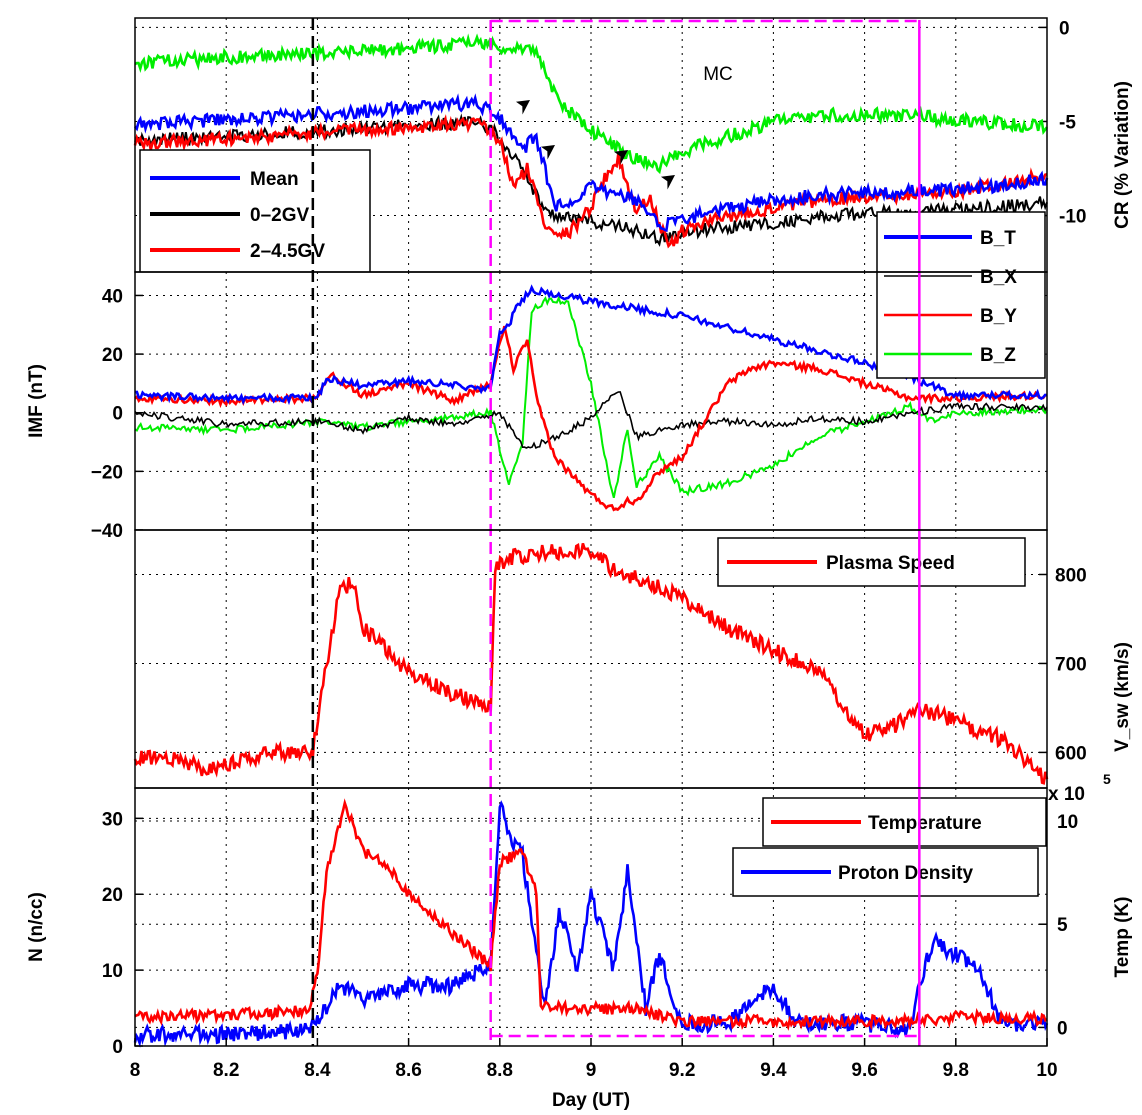 This screenshot has width=1142, height=1115. What do you see at coordinates (1107, 779) in the screenshot?
I see `y-multiplier-exponent: 5` at bounding box center [1107, 779].